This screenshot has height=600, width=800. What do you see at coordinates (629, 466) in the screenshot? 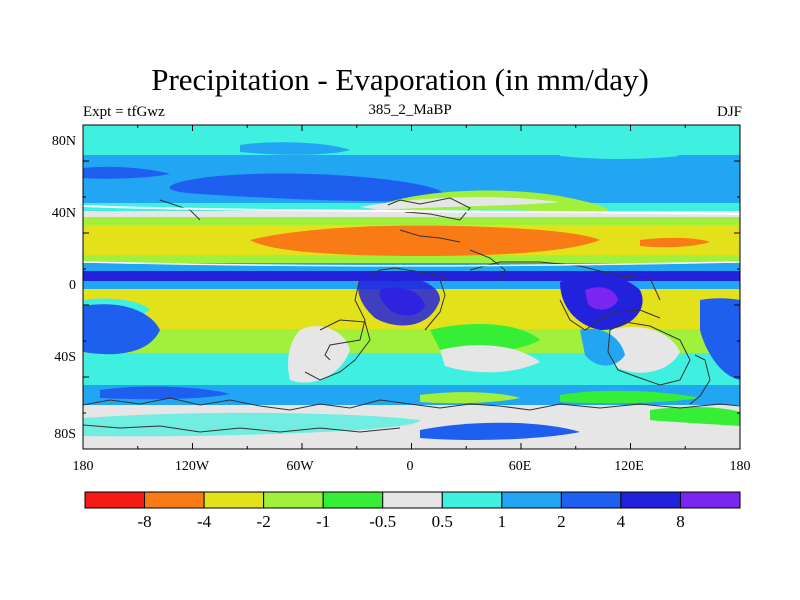
I see `lon-tick-120e: 120E` at bounding box center [629, 466].